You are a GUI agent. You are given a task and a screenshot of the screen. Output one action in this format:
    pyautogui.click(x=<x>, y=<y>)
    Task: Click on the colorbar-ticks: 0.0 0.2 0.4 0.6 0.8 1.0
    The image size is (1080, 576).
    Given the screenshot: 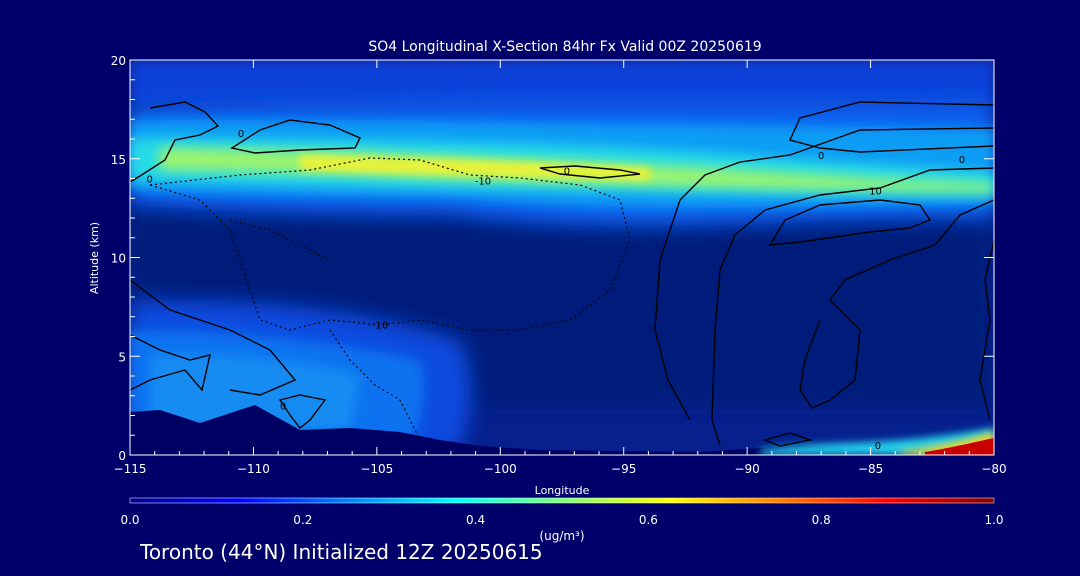 What is the action you would take?
    pyautogui.click(x=561, y=520)
    